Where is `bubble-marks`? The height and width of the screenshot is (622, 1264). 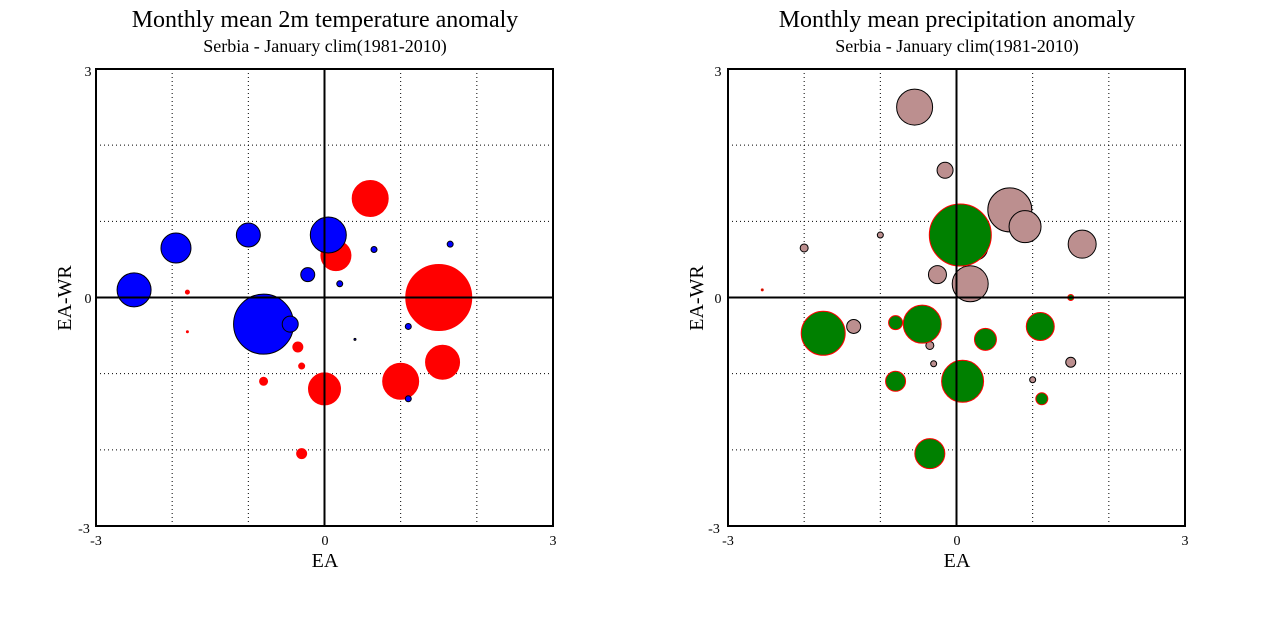
bubble-marks is located at coordinates (294, 319).